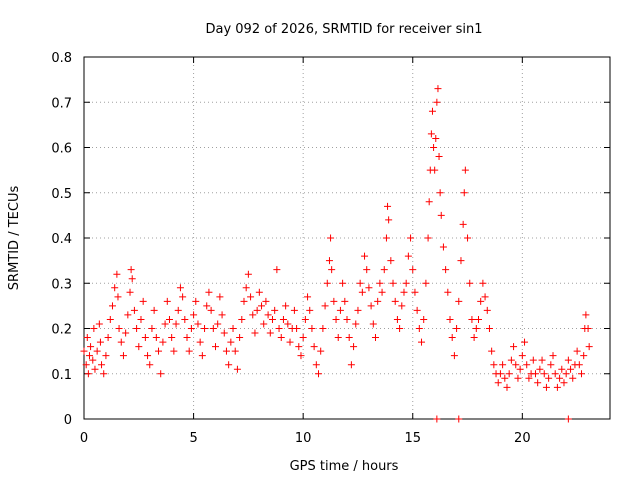 The width and height of the screenshot is (640, 480). Describe the element at coordinates (412, 438) in the screenshot. I see `x-tick-label: 15` at that location.